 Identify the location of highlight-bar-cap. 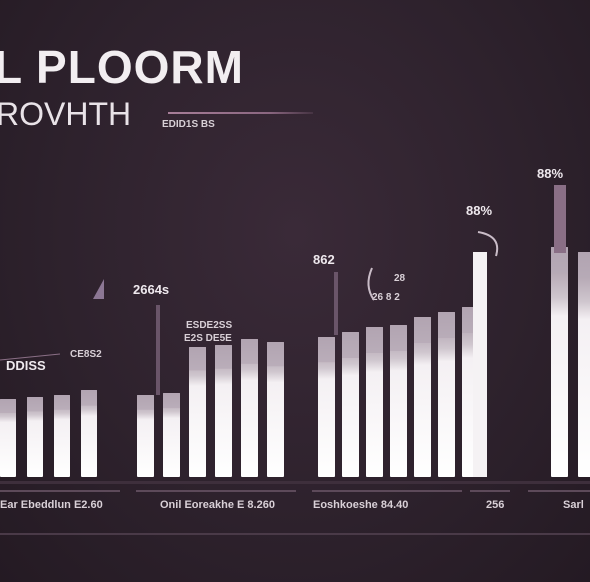
(560, 219).